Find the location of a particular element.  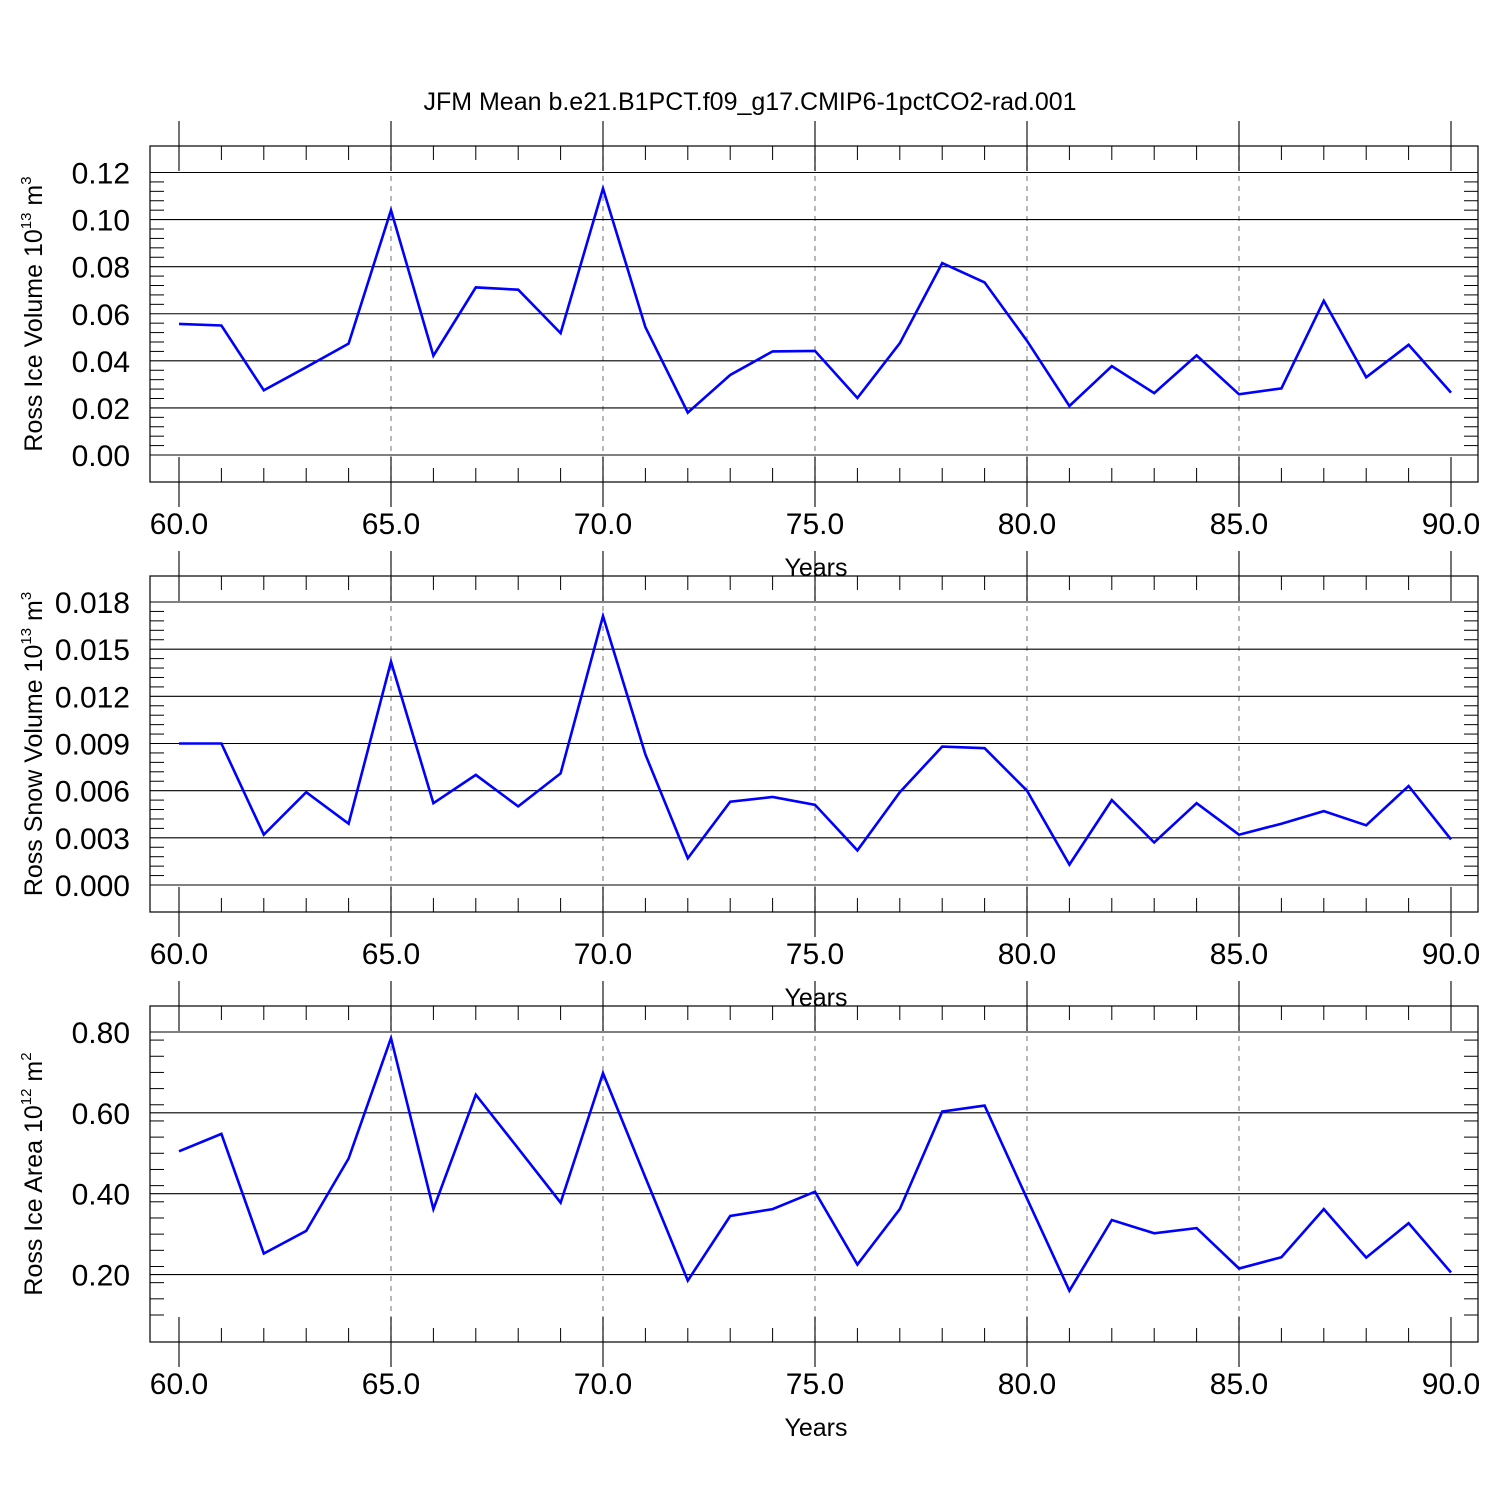

y-axis-label: Ross Snow Volume 1013 m3 is located at coordinates (33, 744).